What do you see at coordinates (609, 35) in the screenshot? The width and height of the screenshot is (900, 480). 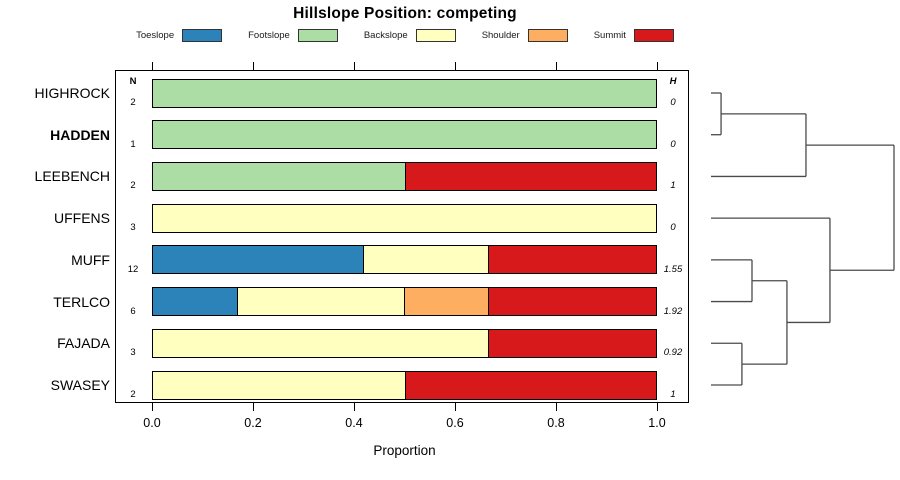 I see `legend-item-label: Summit` at bounding box center [609, 35].